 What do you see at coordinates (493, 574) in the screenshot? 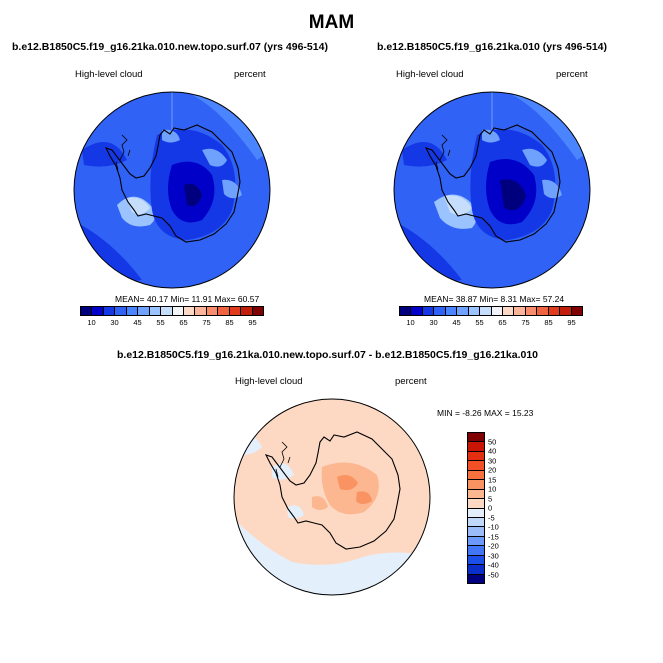
I see `colorbar-tick-label: -50` at bounding box center [493, 574].